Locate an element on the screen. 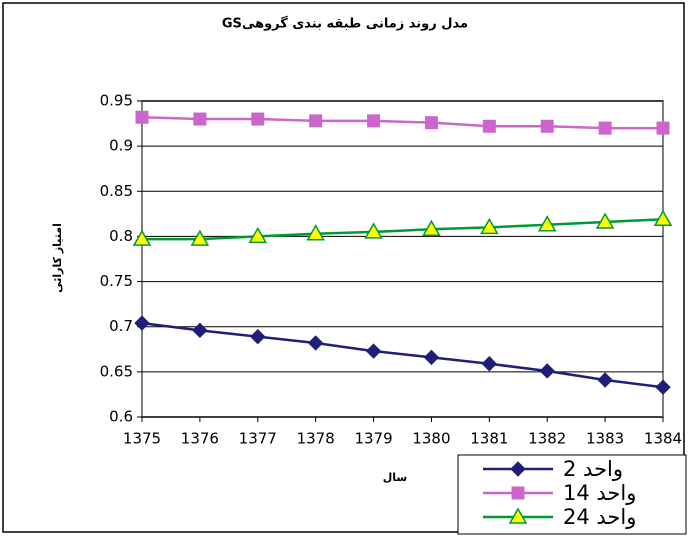  x-tick-label: 1380 is located at coordinates (431, 439).